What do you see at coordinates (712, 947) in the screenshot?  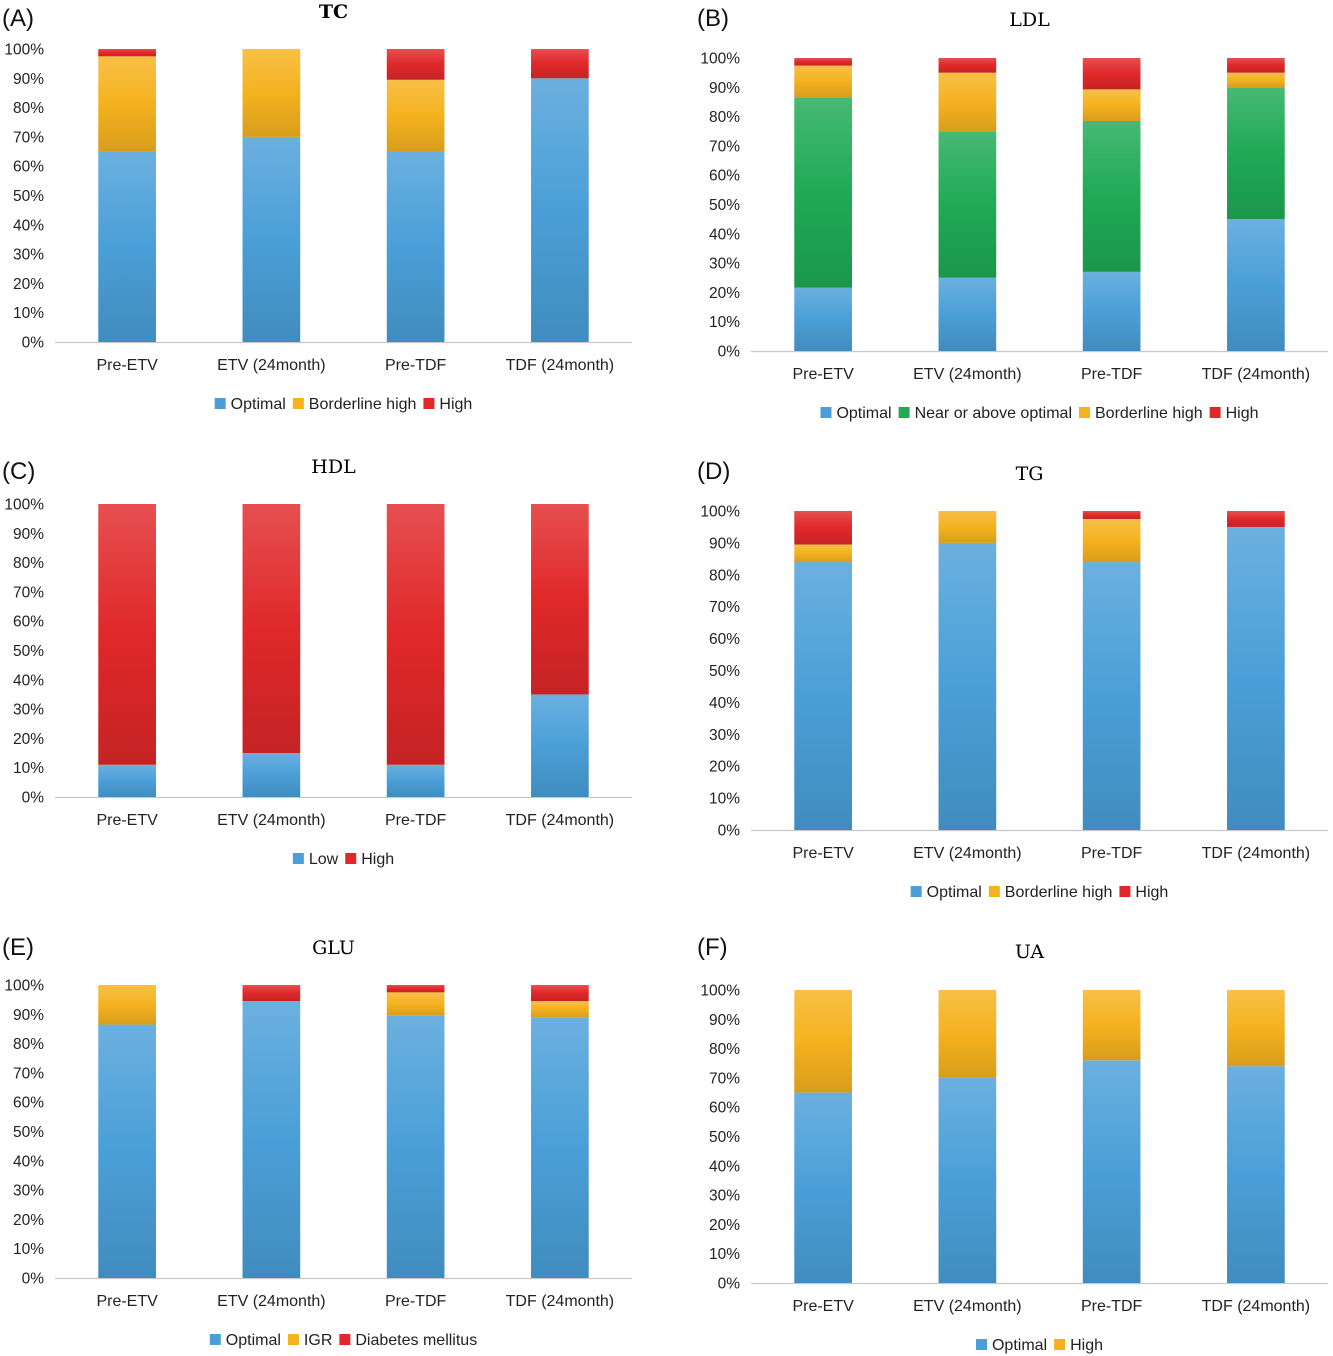 I see `panel-label: (F)` at bounding box center [712, 947].